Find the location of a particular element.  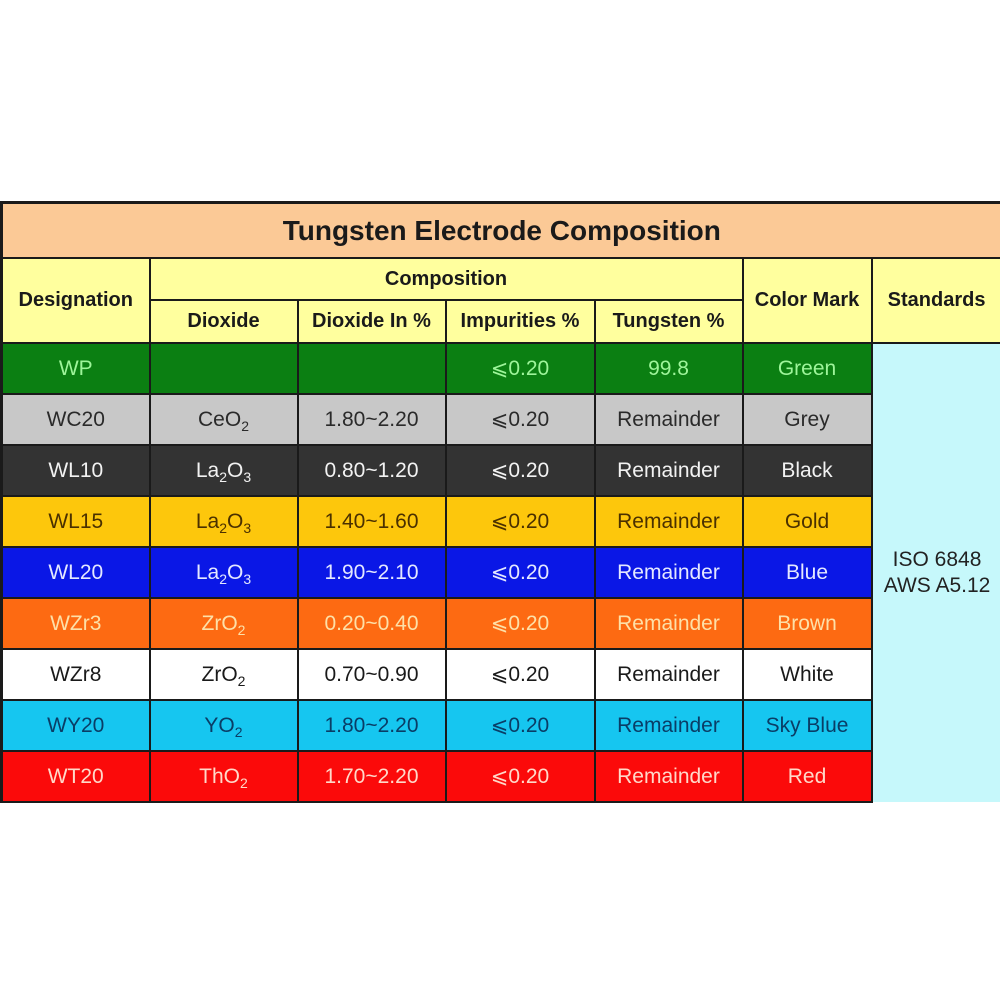

dioxide-formula: ThO2 is located at coordinates (223, 777).